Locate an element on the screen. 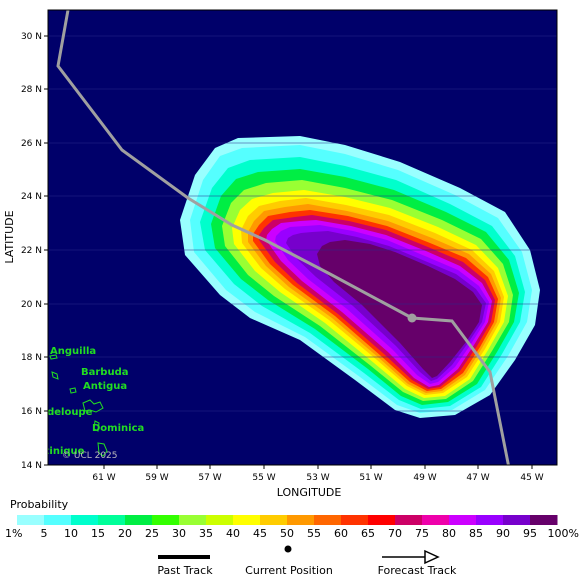  colorbar-tick-label: 60 is located at coordinates (341, 533).